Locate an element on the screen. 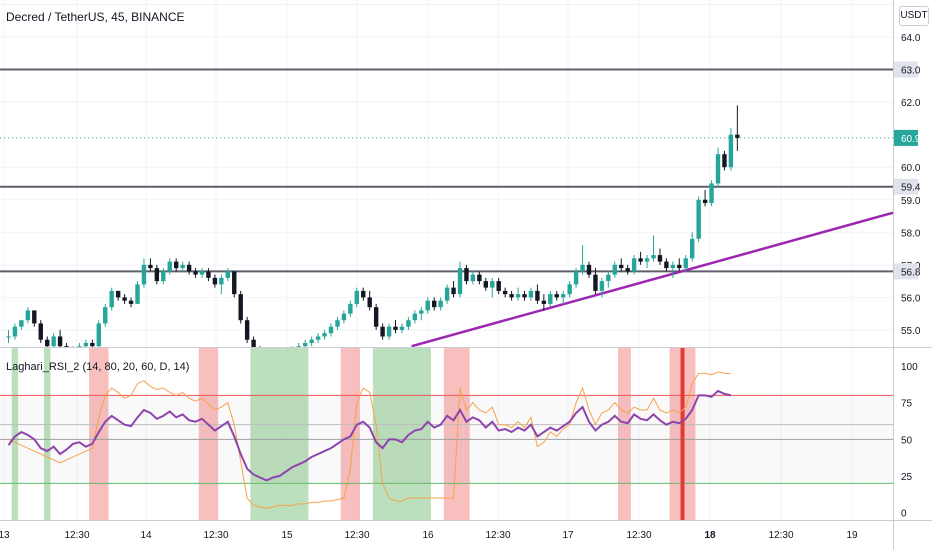 The image size is (932, 550). time-tick-label: 18 is located at coordinates (710, 535).